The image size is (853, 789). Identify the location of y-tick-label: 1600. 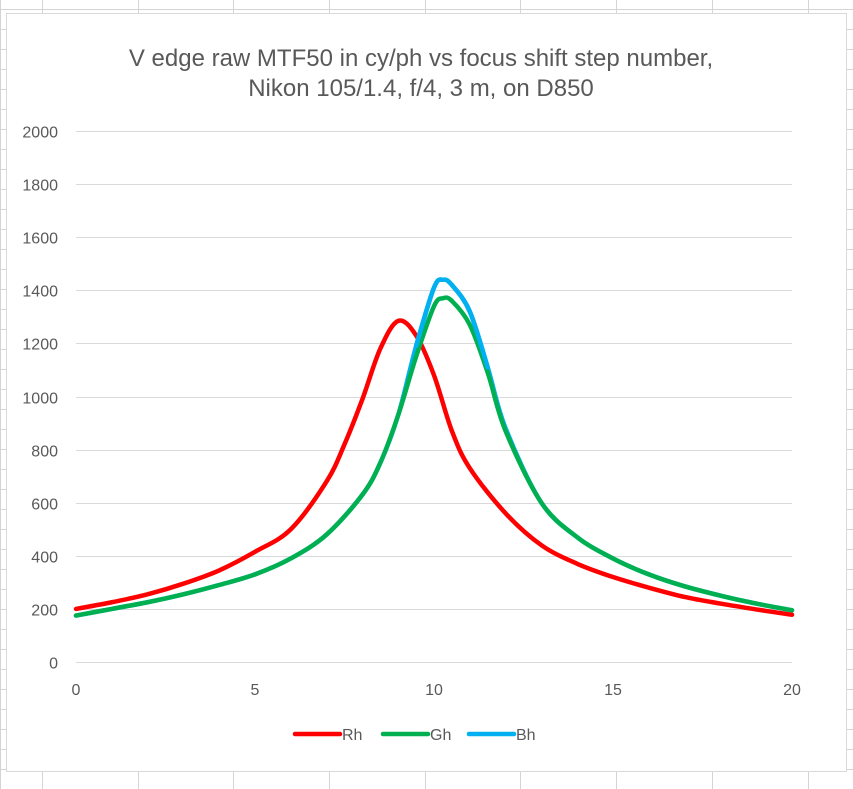
(40, 239).